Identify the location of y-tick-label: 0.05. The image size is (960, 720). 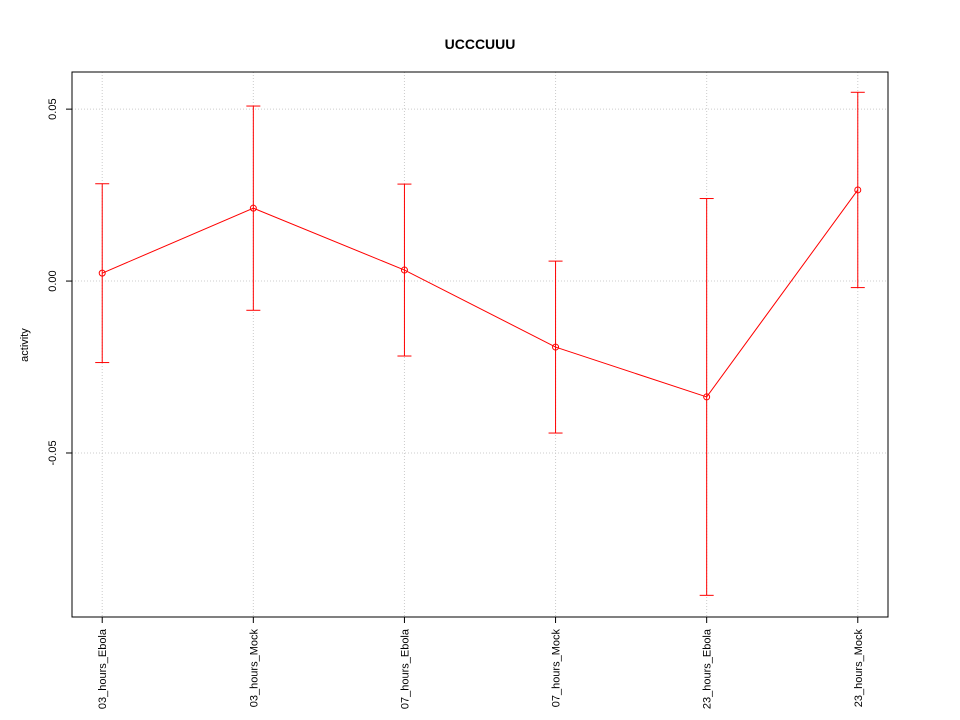
(53, 108).